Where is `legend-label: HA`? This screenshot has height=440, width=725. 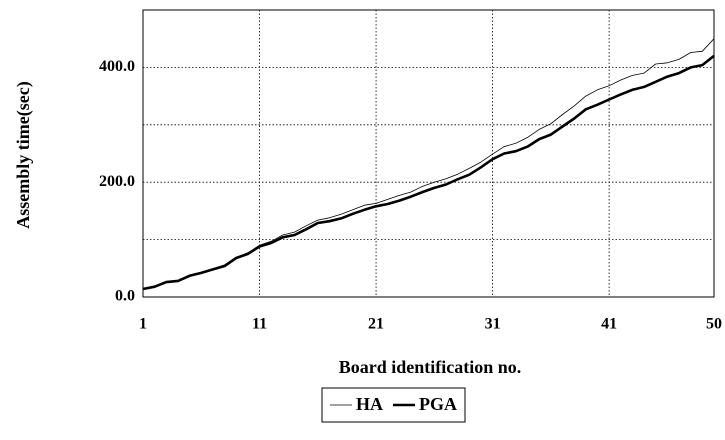 legend-label: HA is located at coordinates (369, 404).